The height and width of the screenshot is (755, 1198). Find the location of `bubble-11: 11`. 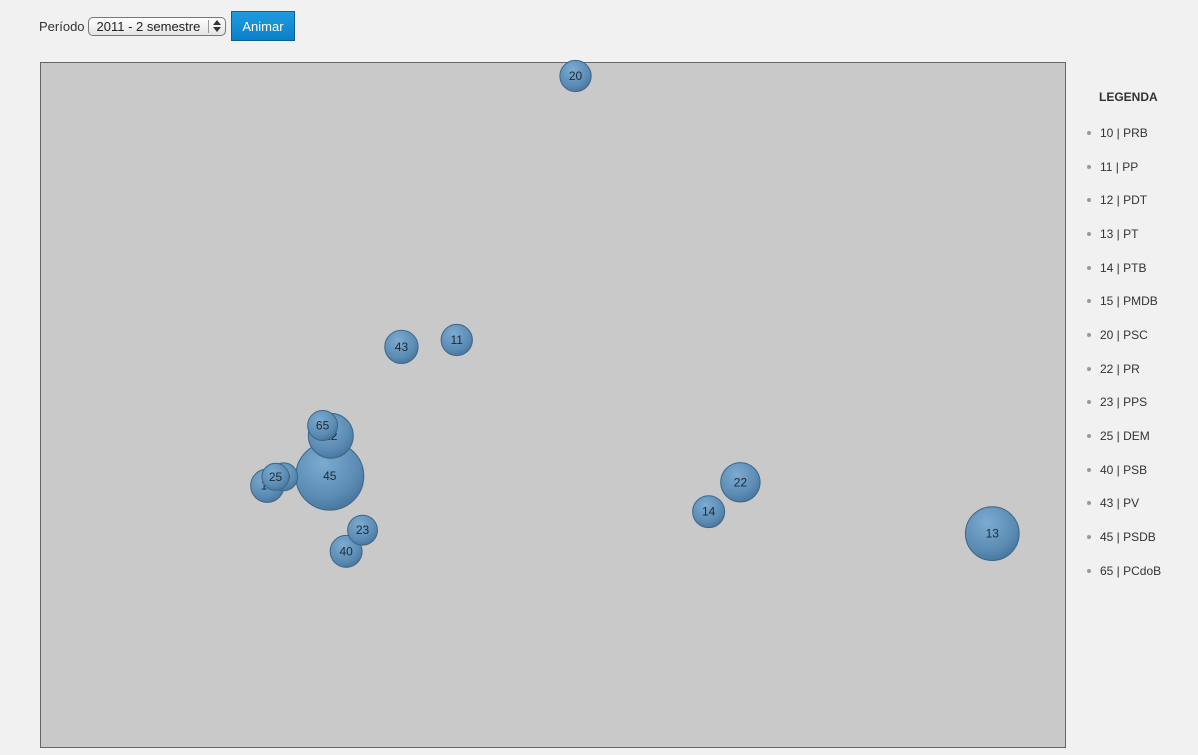

bubble-11: 11 is located at coordinates (456, 340).